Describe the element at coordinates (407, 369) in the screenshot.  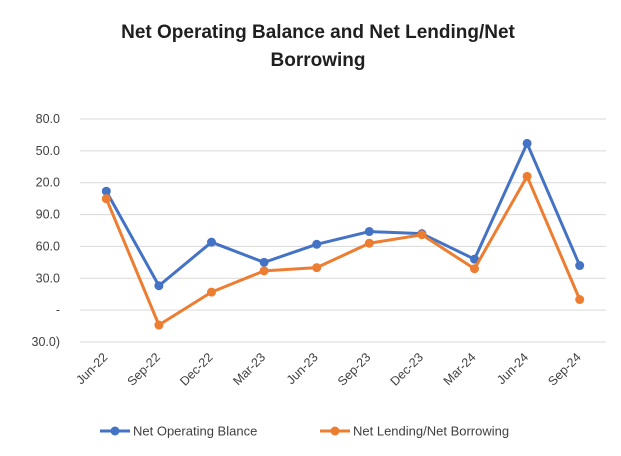
I see `x-tick-label: Dec-23` at that location.